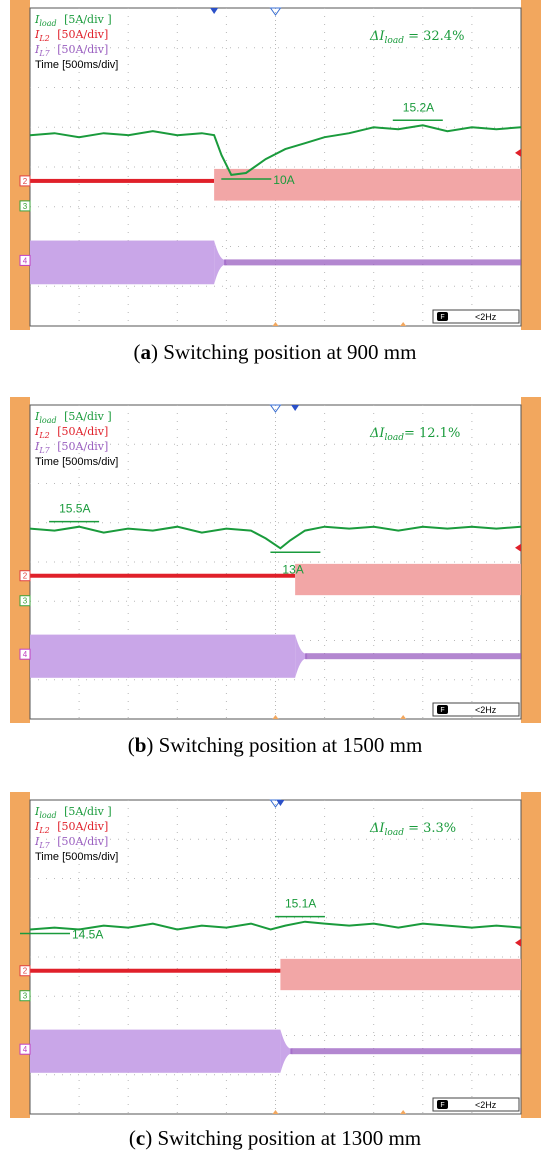 This screenshot has width=550, height=1161. I want to click on caption-c: (c) Switching position at 1300 mm, so click(275, 1138).